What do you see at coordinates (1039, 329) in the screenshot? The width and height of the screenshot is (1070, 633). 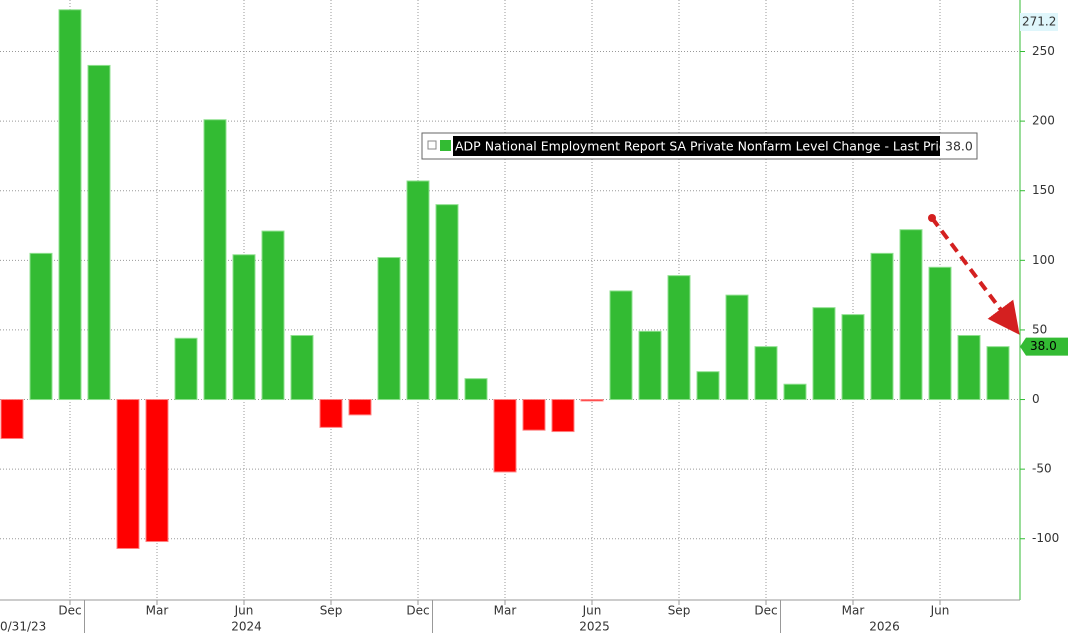 I see `y-tick-label: 50` at bounding box center [1039, 329].